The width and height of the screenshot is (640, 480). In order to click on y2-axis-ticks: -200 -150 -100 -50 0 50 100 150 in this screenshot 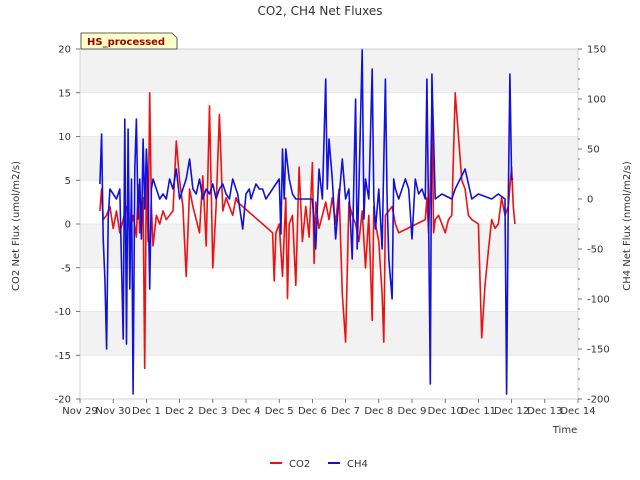, I will do `click(594, 225)`.